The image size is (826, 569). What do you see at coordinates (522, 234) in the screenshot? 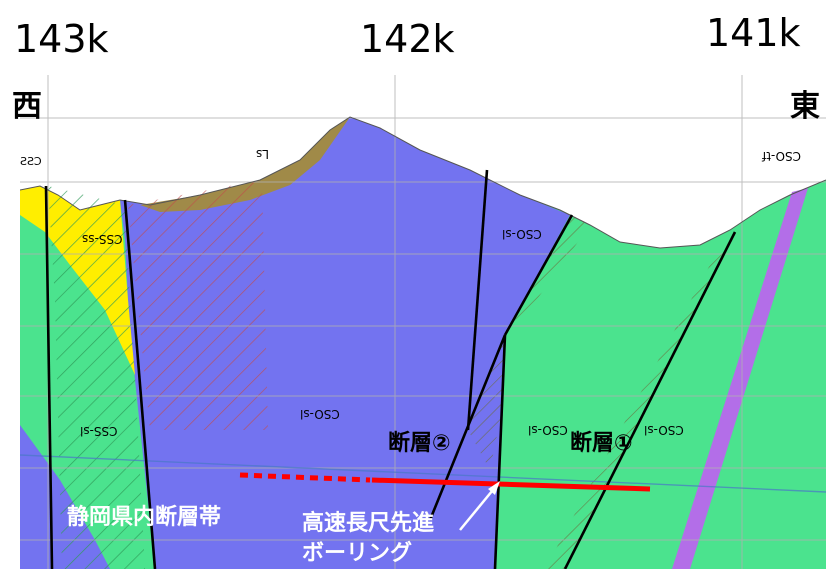
I see `unit-code-cso-sl-top: CSO-sl` at bounding box center [522, 234].